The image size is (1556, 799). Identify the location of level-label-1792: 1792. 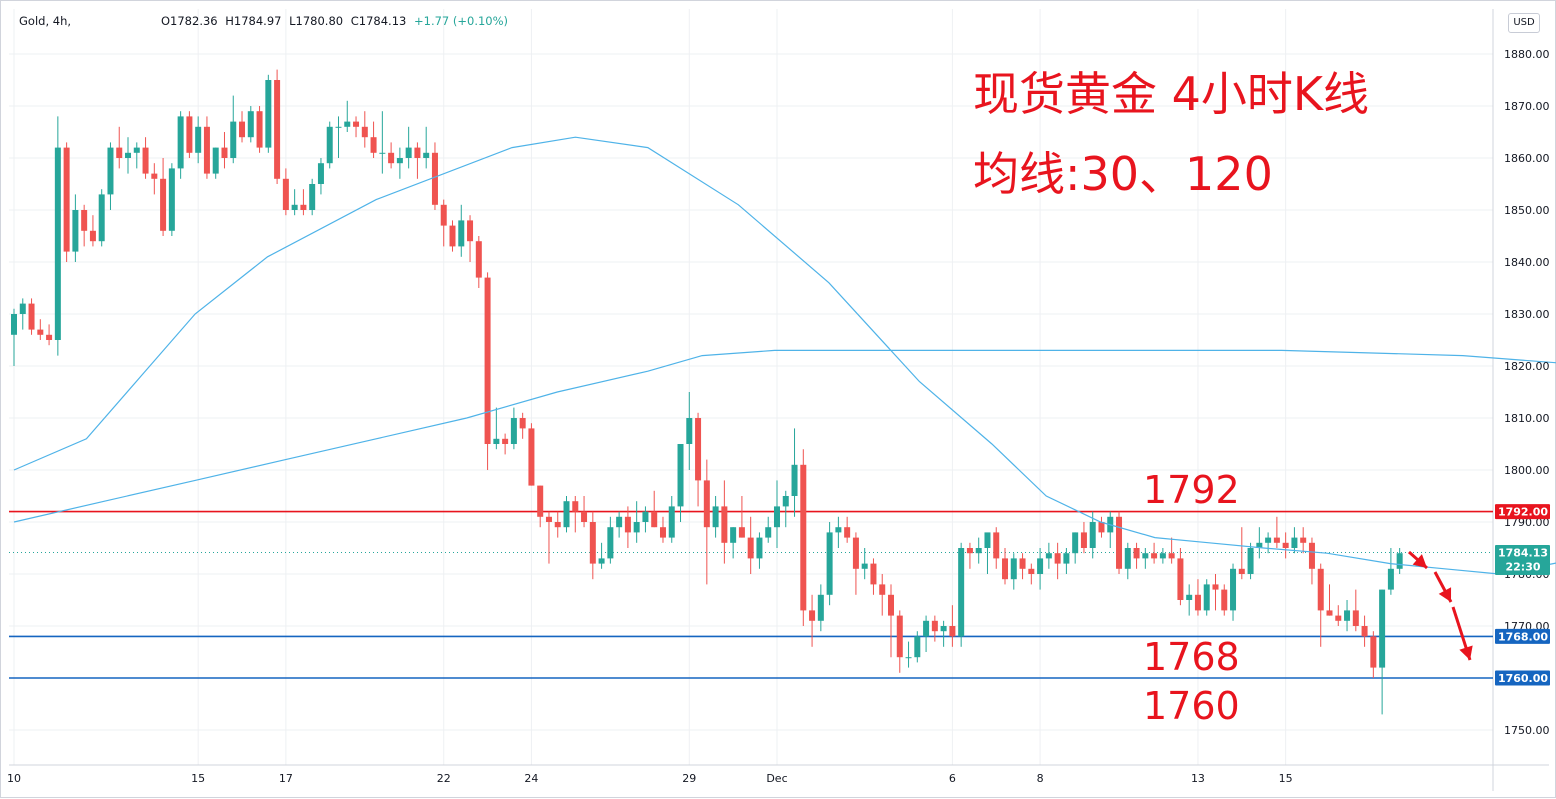
(1191, 490).